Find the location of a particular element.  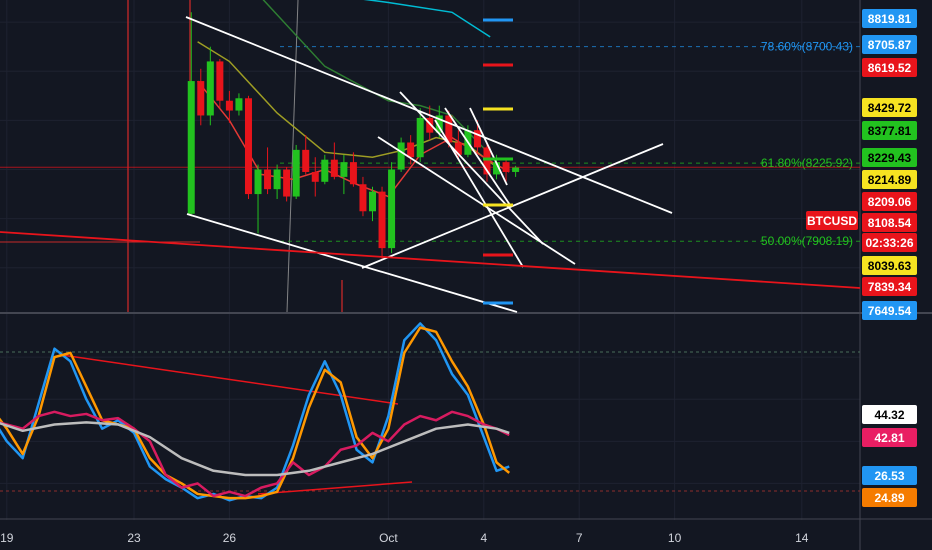

price-label: 02:33:26 is located at coordinates (889, 243).